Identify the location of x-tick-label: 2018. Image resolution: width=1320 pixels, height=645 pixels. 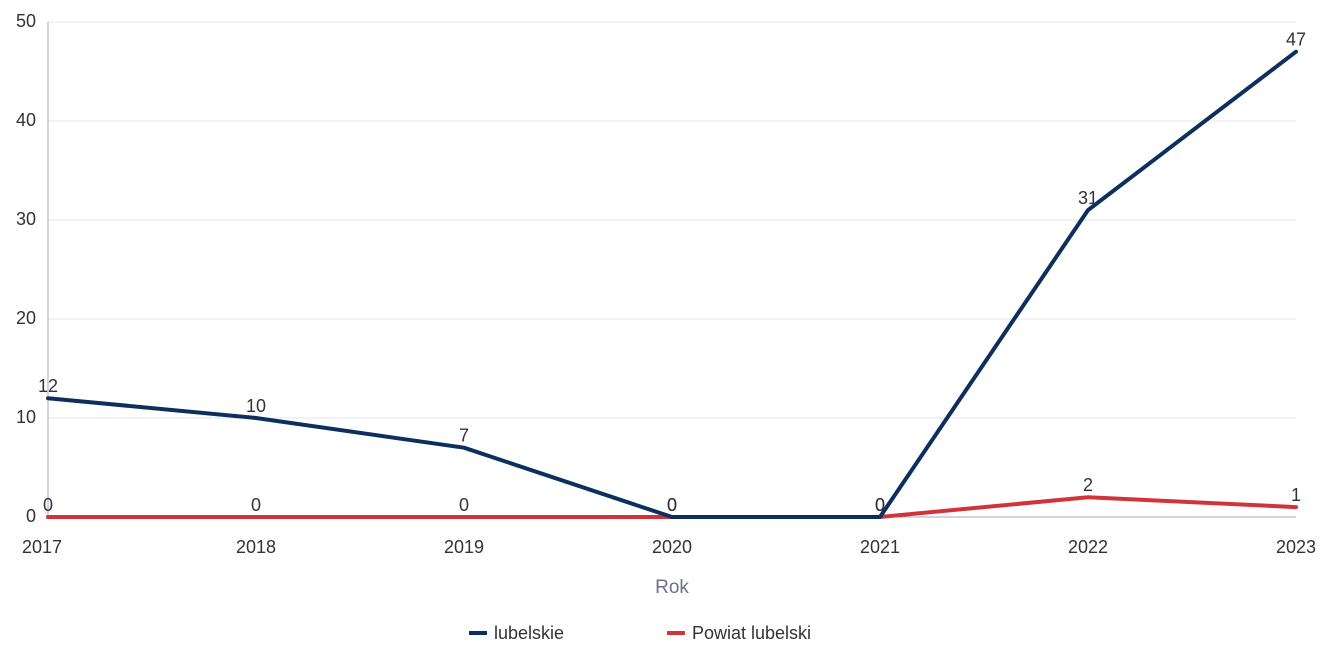
(256, 547).